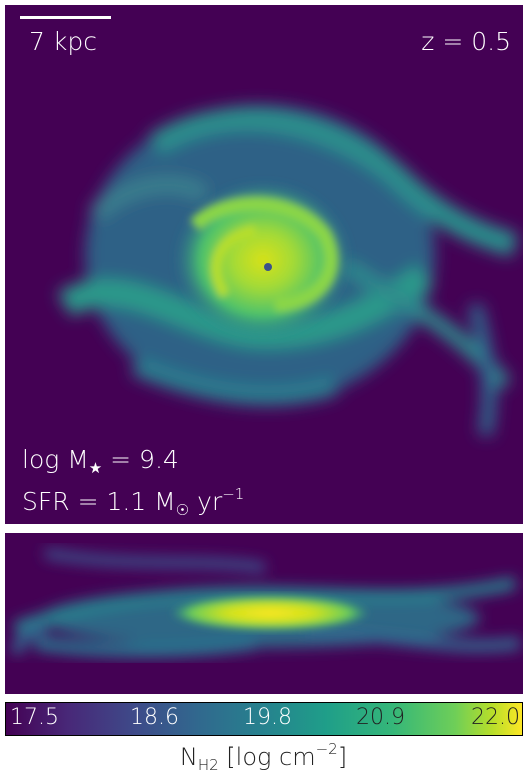 Image resolution: width=527 pixels, height=774 pixels. I want to click on colorbar: 17.5 18.6 19.8 20.9 22.0, so click(264, 719).